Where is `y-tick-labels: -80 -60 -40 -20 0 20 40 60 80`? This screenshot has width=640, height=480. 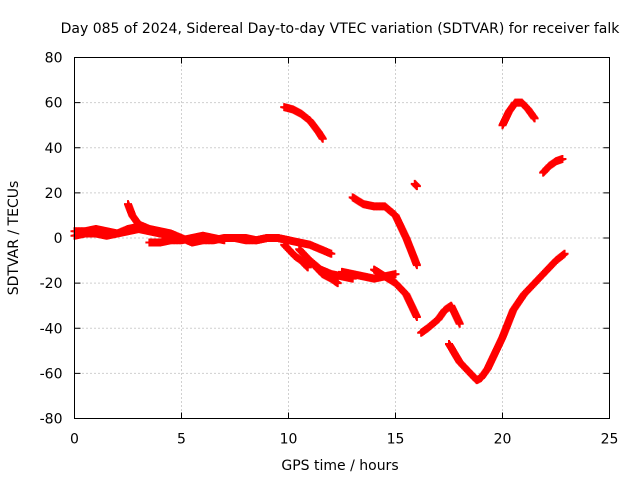 y-tick-labels: -80 -60 -40 -20 0 20 40 60 80 is located at coordinates (51, 239).